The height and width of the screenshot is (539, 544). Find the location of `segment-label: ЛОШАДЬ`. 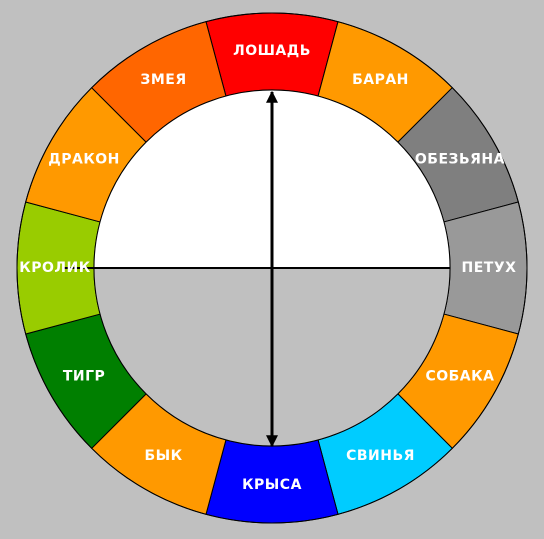

segment-label: ЛОШАДЬ is located at coordinates (272, 51).